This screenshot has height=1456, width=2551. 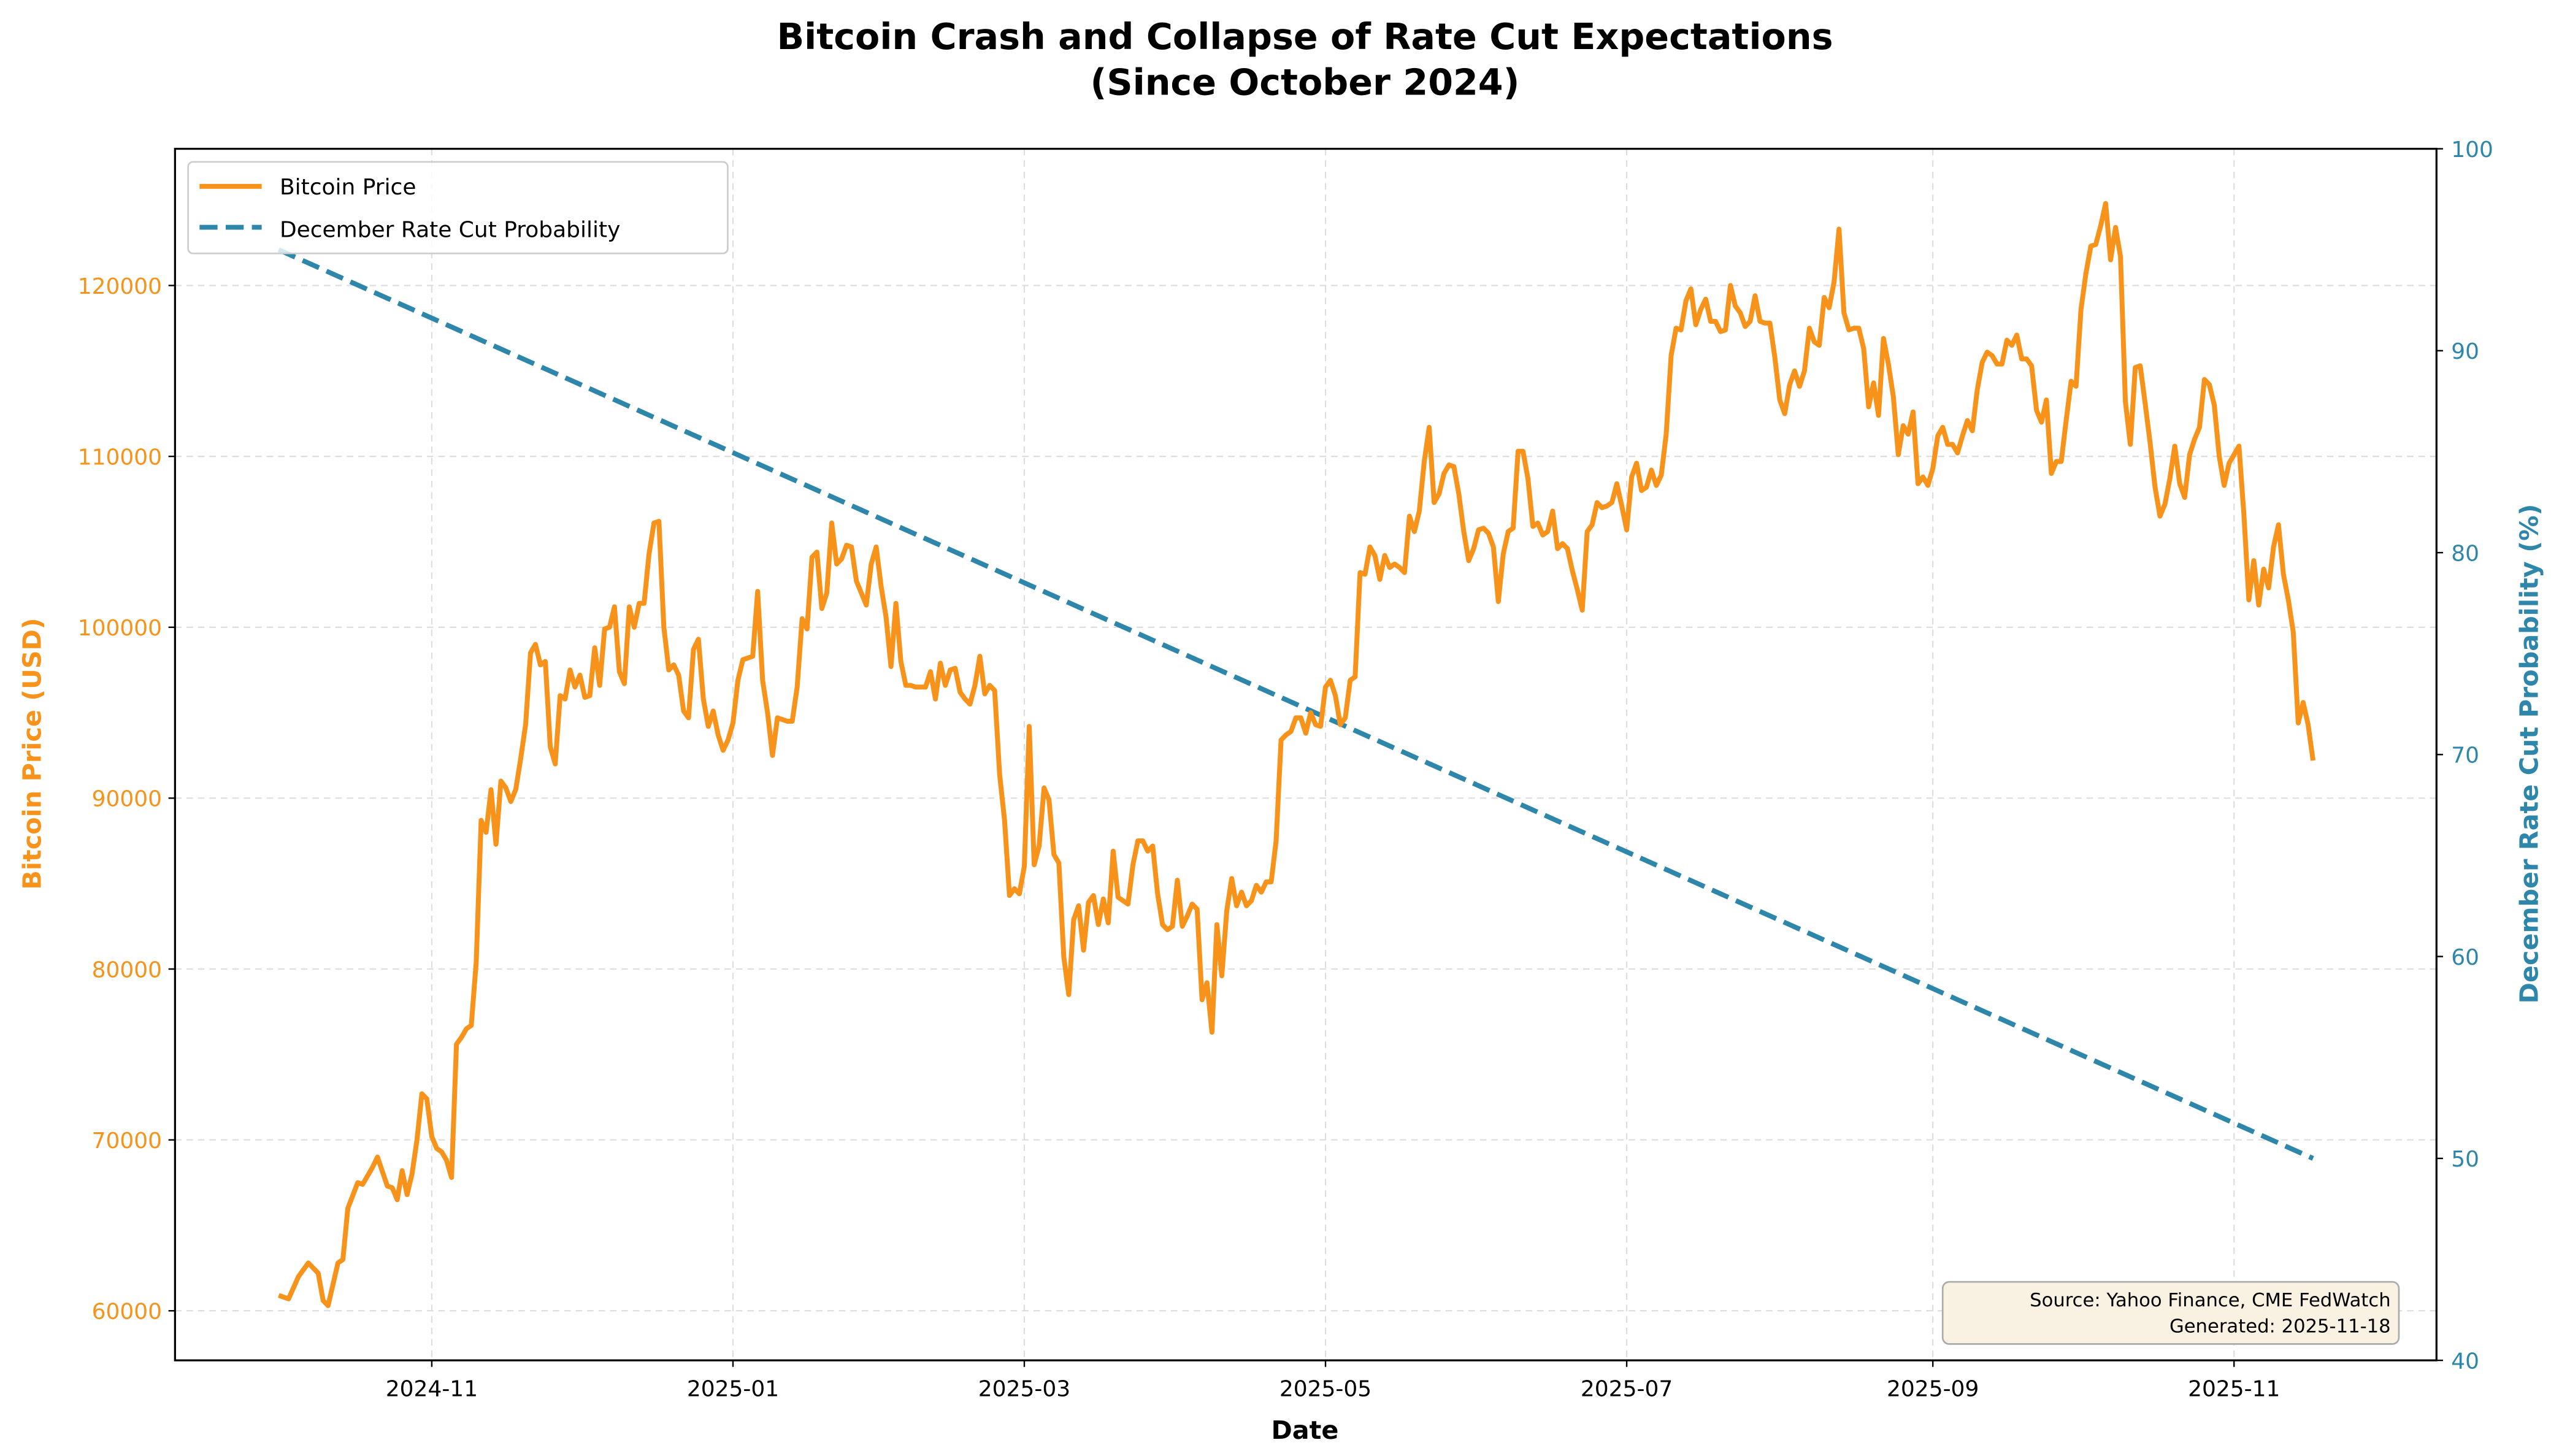 What do you see at coordinates (2280, 1327) in the screenshot?
I see `generated-text: Generated: 2025-11-18` at bounding box center [2280, 1327].